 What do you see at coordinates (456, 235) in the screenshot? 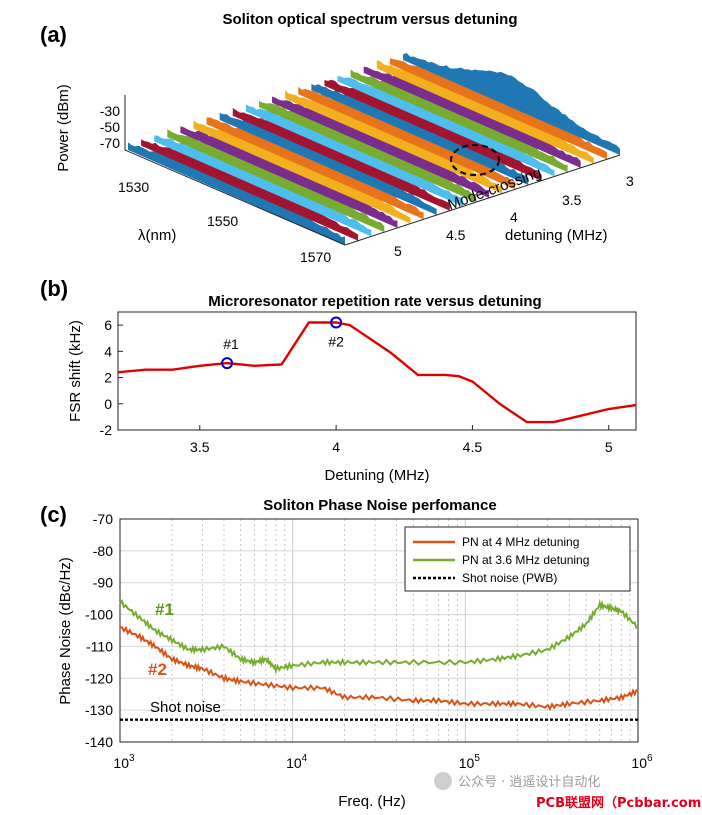
I see `detuning-tick-label: 4.5` at bounding box center [456, 235].